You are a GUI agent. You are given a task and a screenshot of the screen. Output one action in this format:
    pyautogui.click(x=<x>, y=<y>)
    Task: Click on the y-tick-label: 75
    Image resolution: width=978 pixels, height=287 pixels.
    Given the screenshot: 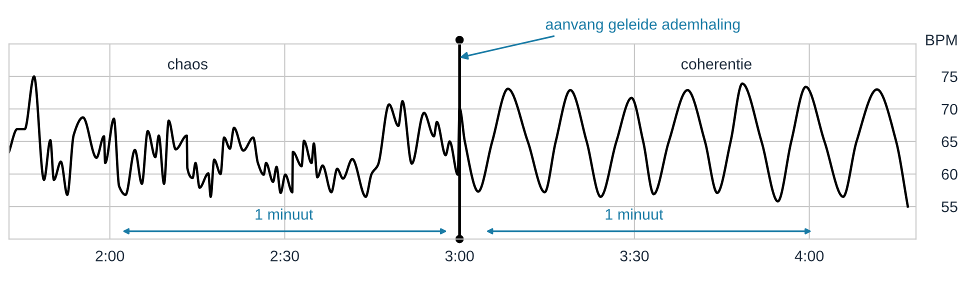 What is the action you would take?
    pyautogui.click(x=950, y=76)
    